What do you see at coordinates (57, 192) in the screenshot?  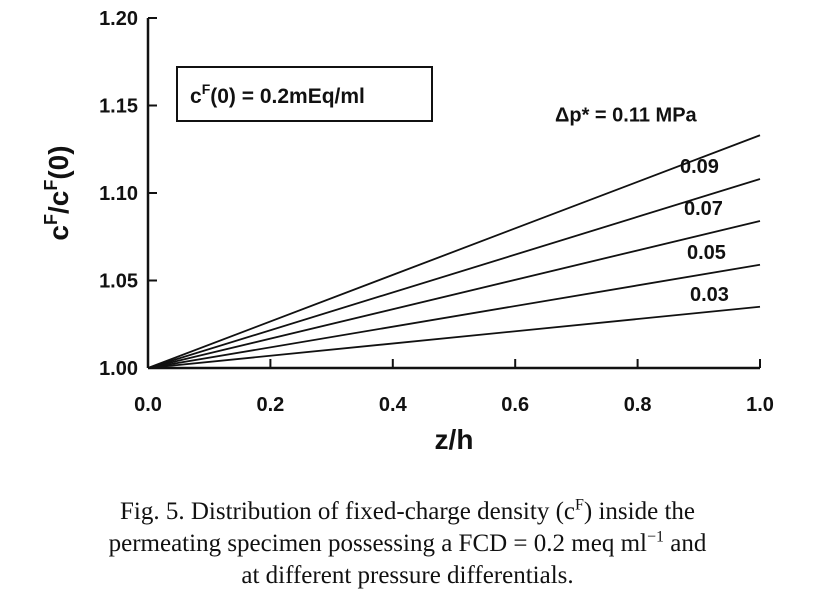 I see `y-axis-title: cF/cF(0)` at bounding box center [57, 192].